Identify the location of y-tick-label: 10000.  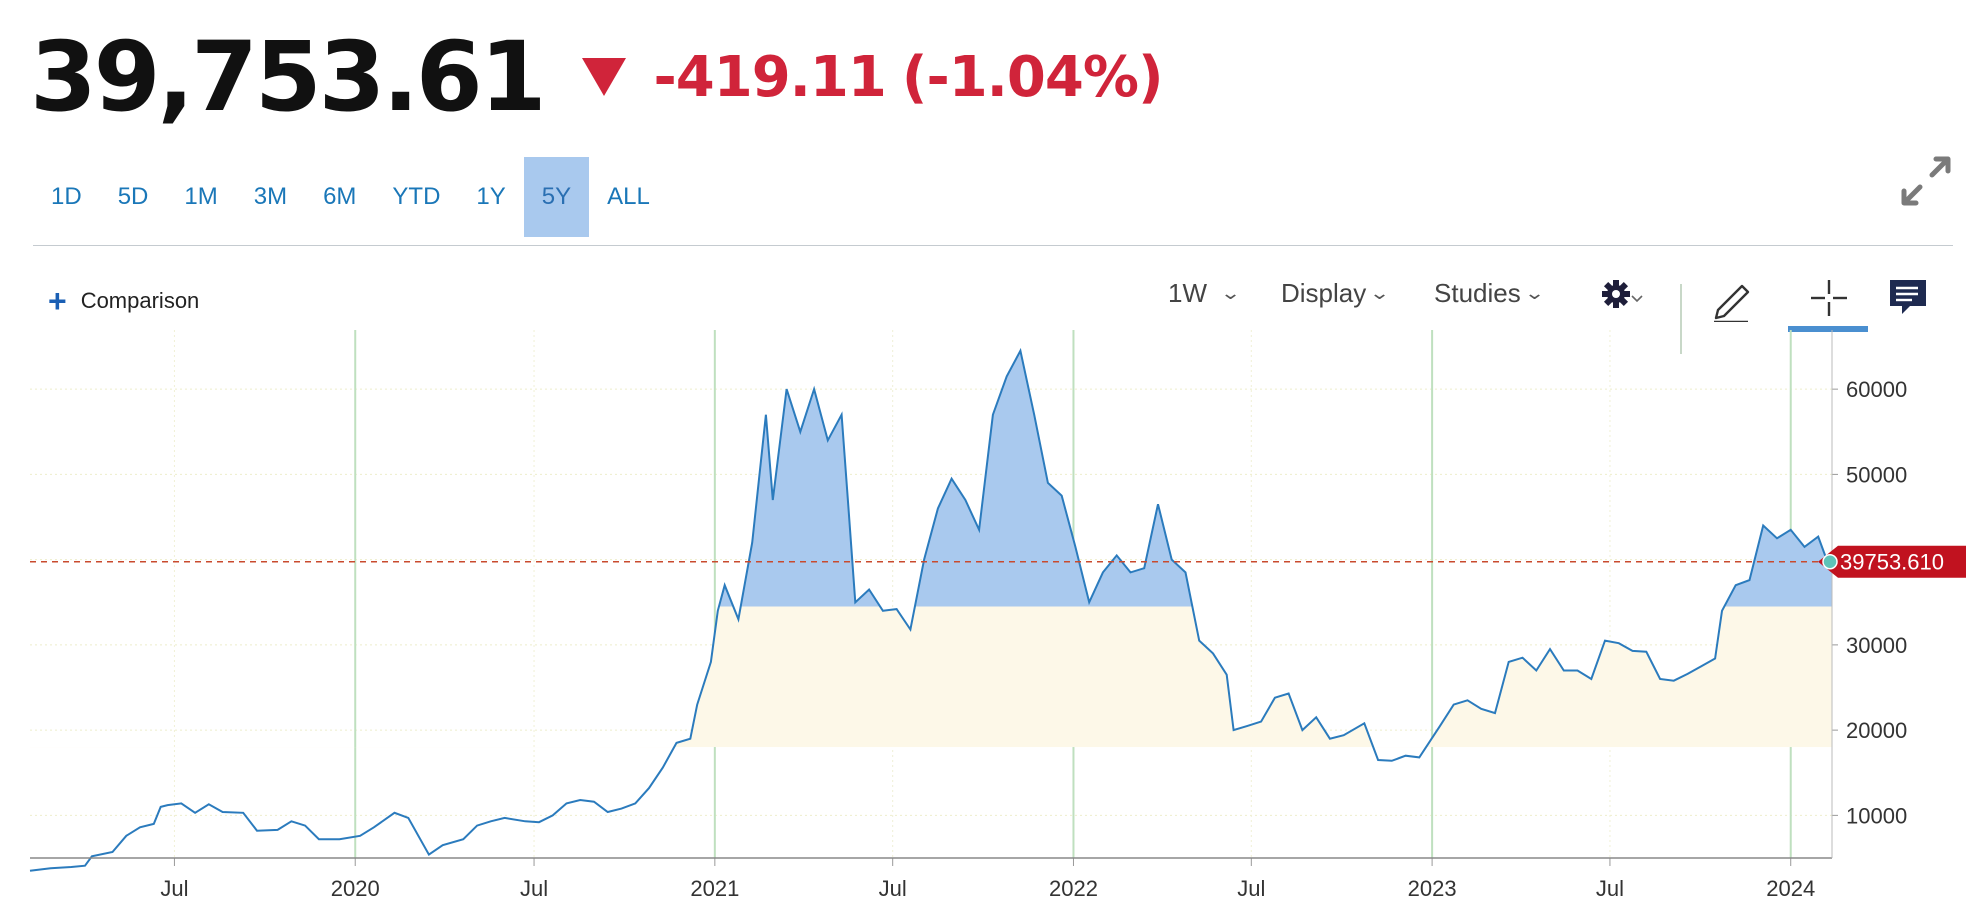
(1876, 815).